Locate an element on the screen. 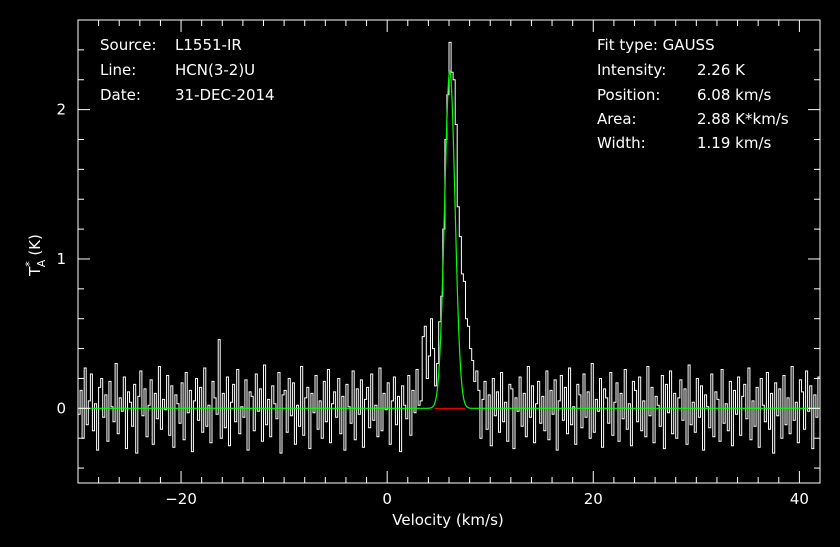 The height and width of the screenshot is (547, 840). position-label: Position: is located at coordinates (628, 95).